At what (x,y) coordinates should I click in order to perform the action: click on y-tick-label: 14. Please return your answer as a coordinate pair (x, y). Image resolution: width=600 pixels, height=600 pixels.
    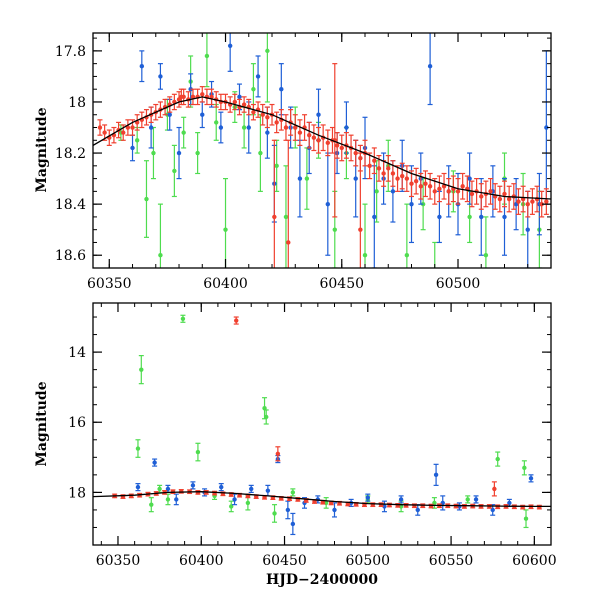
    Looking at the image, I should click on (77, 353).